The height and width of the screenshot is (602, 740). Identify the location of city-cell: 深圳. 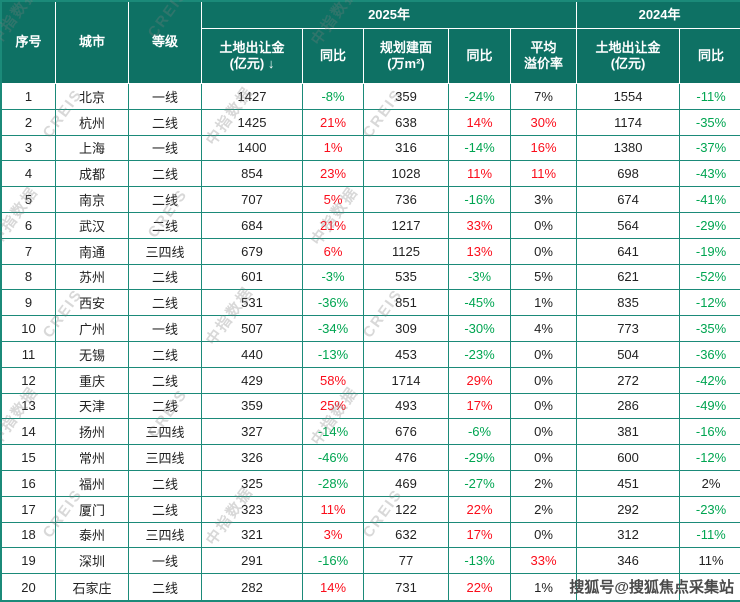
(92, 561).